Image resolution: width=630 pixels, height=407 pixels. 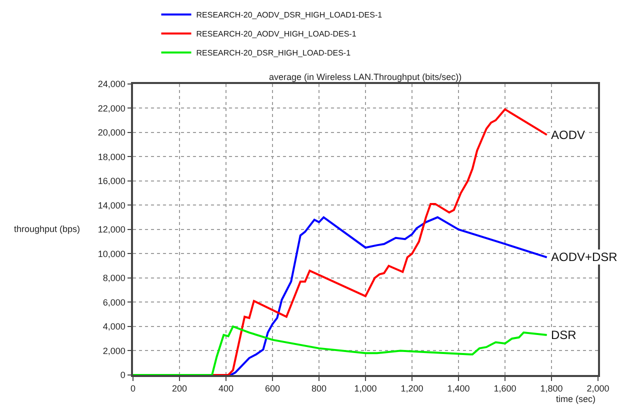 What do you see at coordinates (112, 181) in the screenshot?
I see `y-tick-label: 16,000` at bounding box center [112, 181].